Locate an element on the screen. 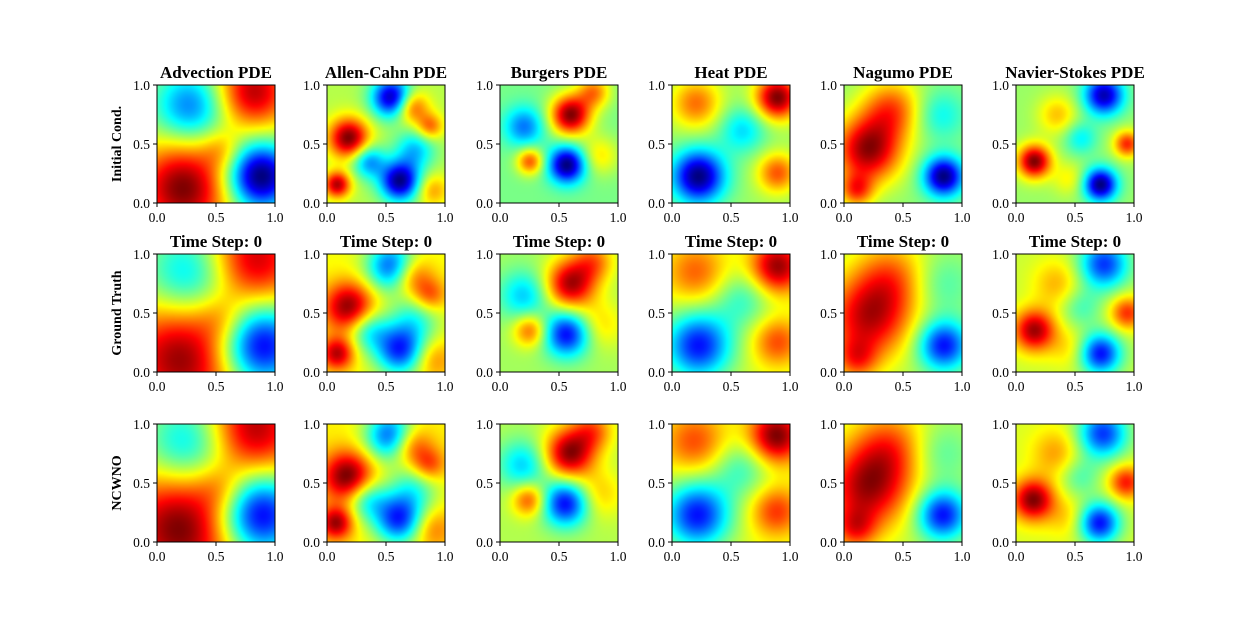 The width and height of the screenshot is (1260, 630). panel-ground-truth-2: 0.0 0.5 1.0 0.0 0.5 1.0 Time Step: 0 is located at coordinates (378, 313).